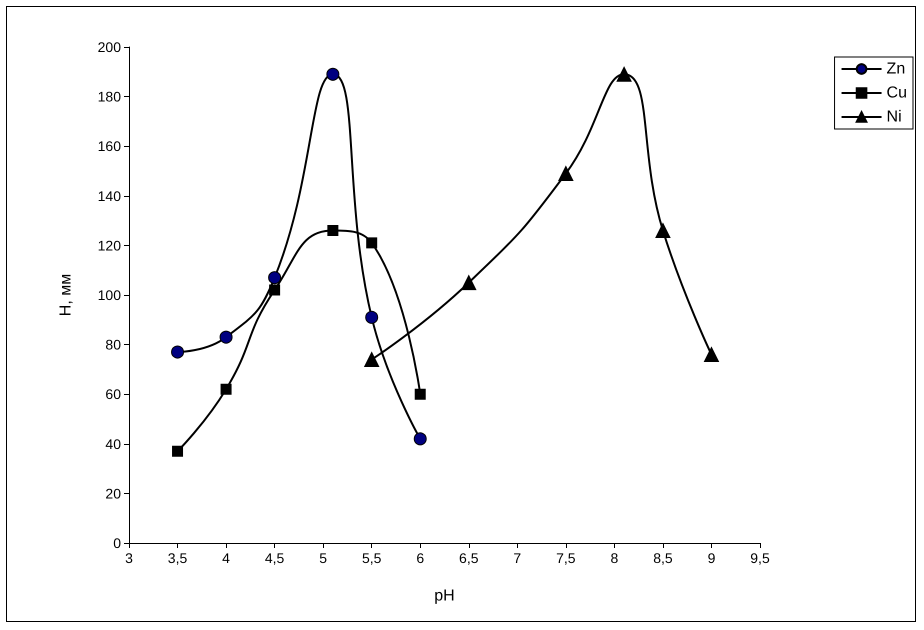 This screenshot has height=630, width=924. What do you see at coordinates (110, 196) in the screenshot?
I see `y-tick-label: 140` at bounding box center [110, 196].